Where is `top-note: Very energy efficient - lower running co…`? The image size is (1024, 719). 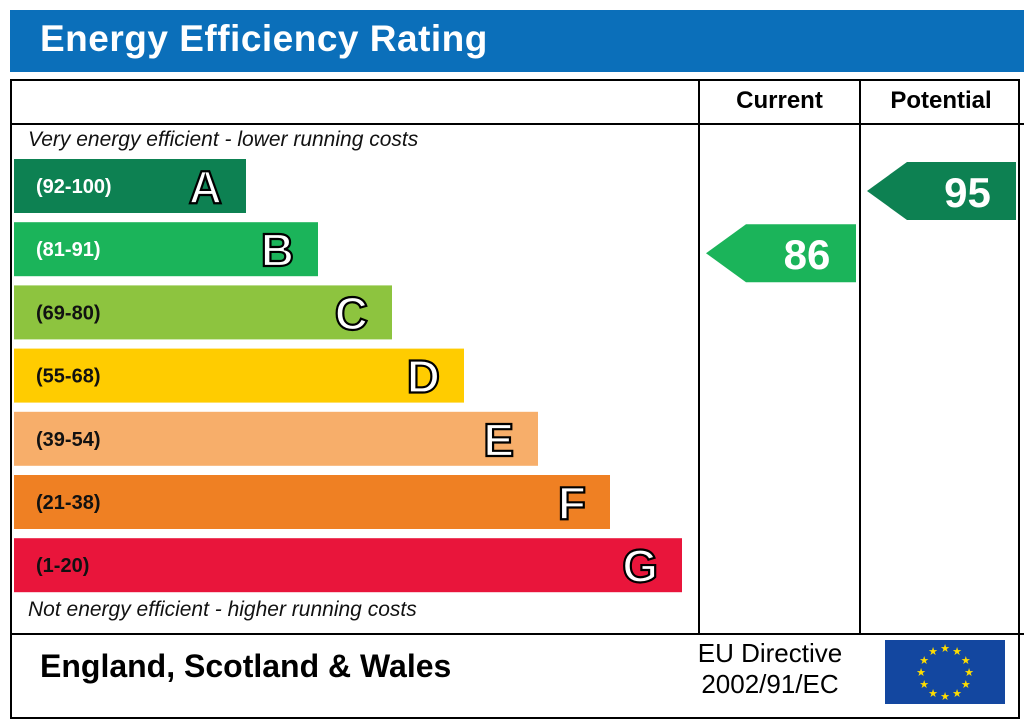
top-note: Very energy efficient - lower running co… is located at coordinates (223, 139).